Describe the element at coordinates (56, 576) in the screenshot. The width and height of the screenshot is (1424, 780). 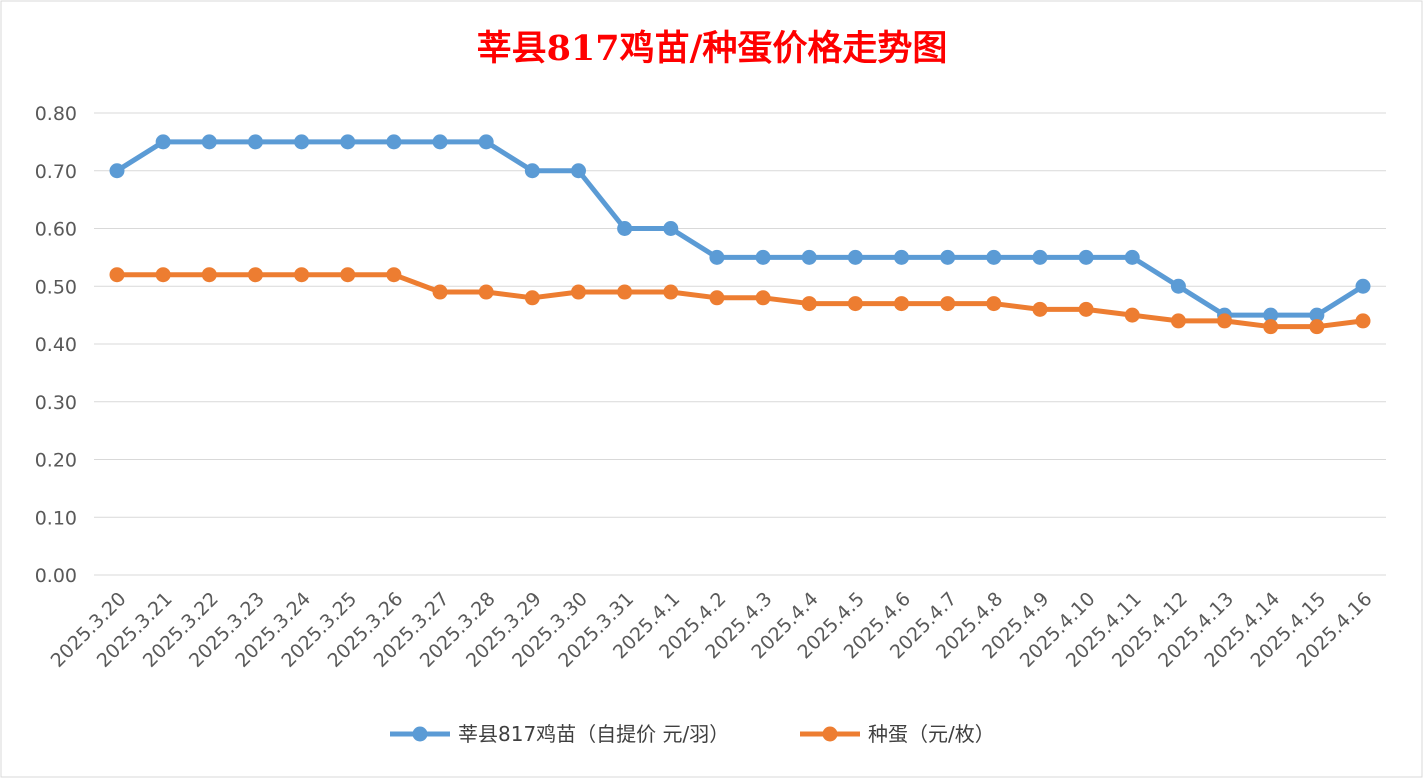
I see `y-tick-label: 0.00` at that location.